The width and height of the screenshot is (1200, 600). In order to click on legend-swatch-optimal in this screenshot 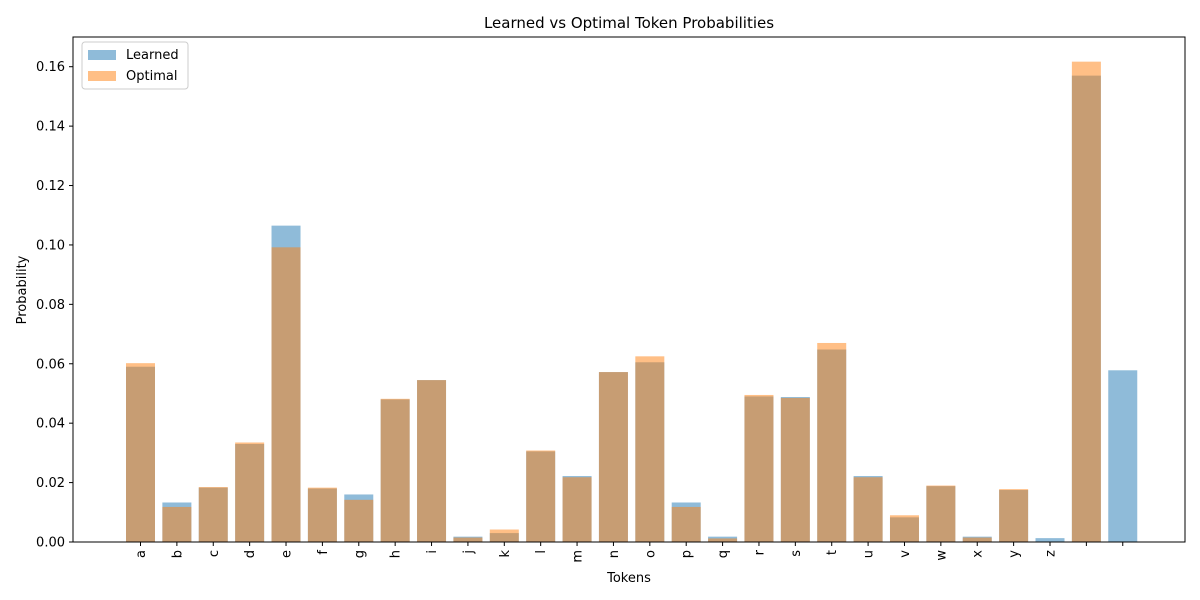, I will do `click(102, 76)`.